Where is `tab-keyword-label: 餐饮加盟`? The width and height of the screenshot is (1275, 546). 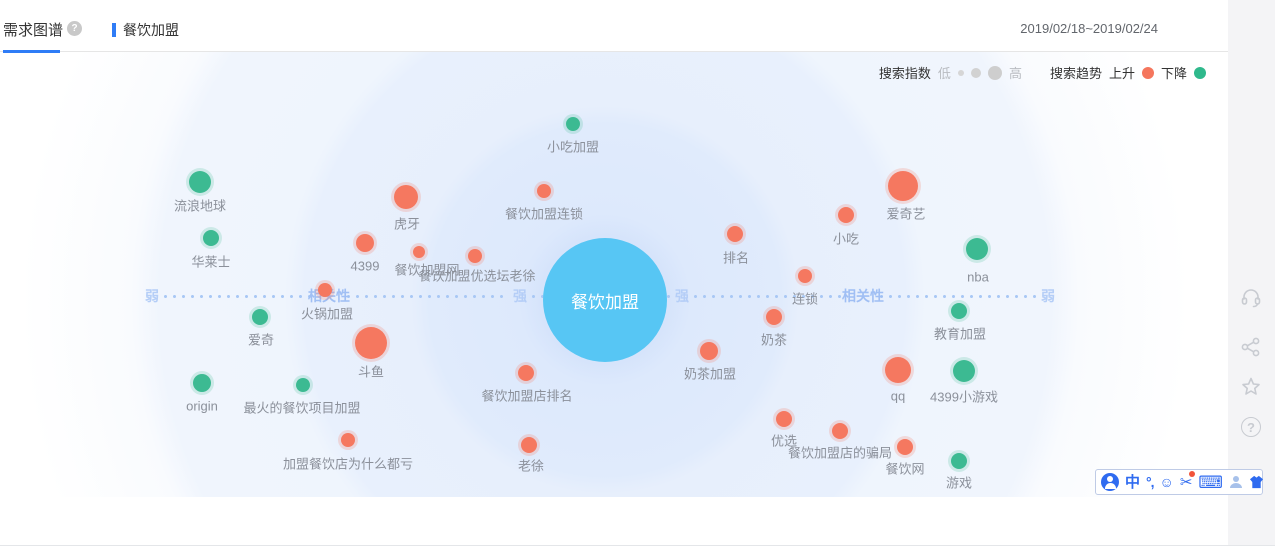
tab-keyword-label: 餐饮加盟 is located at coordinates (151, 30).